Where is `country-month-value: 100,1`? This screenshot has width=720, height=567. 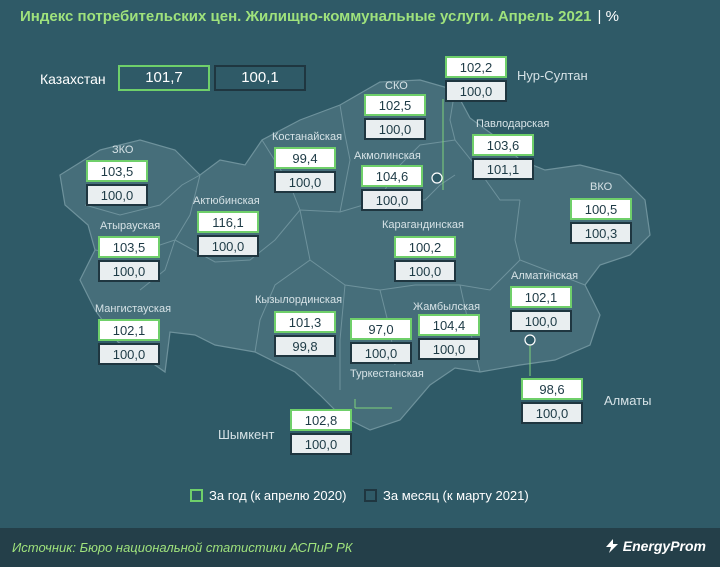 country-month-value: 100,1 is located at coordinates (260, 78).